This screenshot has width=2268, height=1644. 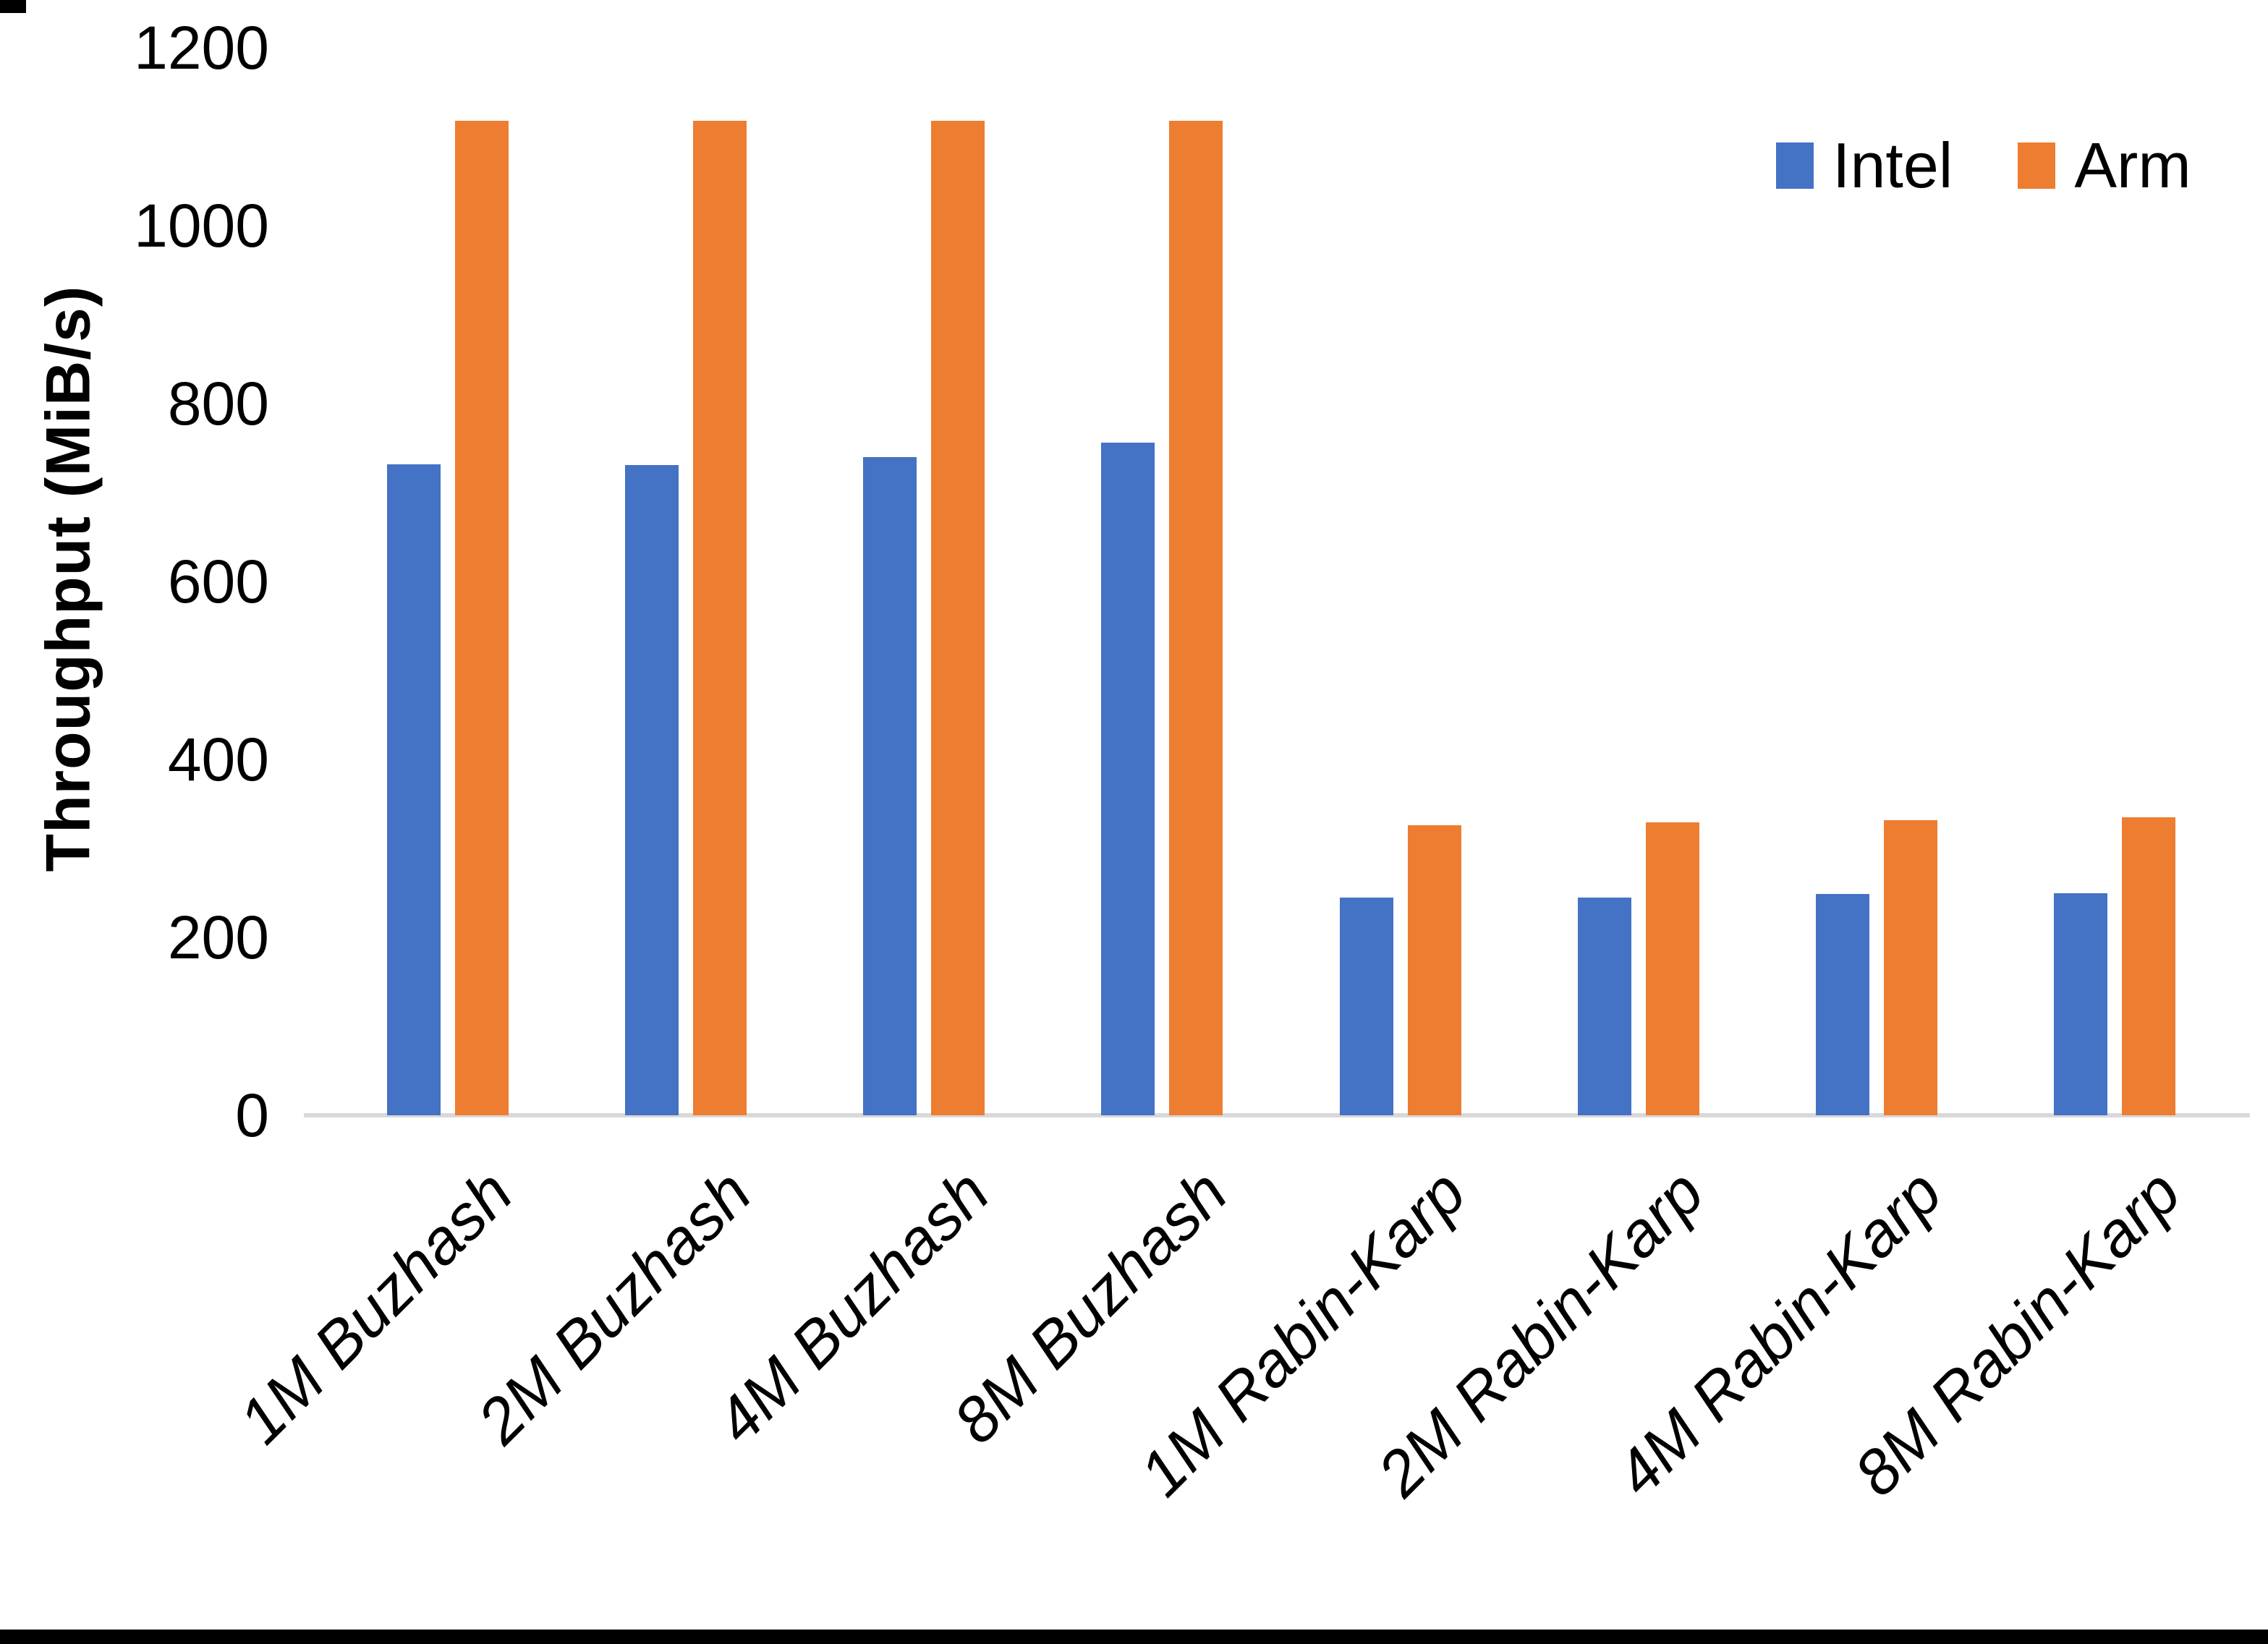 I want to click on legend-label-arm: Arm, so click(x=2132, y=165).